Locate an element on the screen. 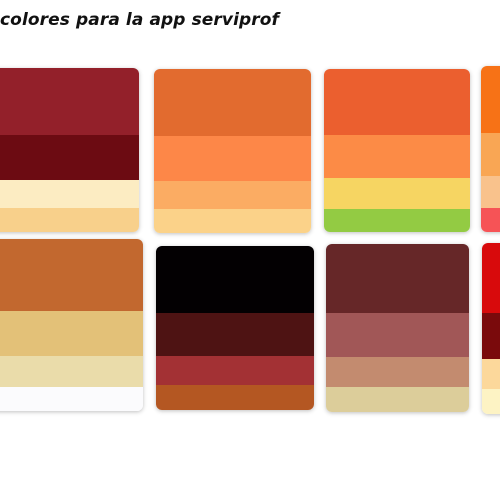 This screenshot has height=500, width=500. page-title: colores para la app serviprof is located at coordinates (140, 20).